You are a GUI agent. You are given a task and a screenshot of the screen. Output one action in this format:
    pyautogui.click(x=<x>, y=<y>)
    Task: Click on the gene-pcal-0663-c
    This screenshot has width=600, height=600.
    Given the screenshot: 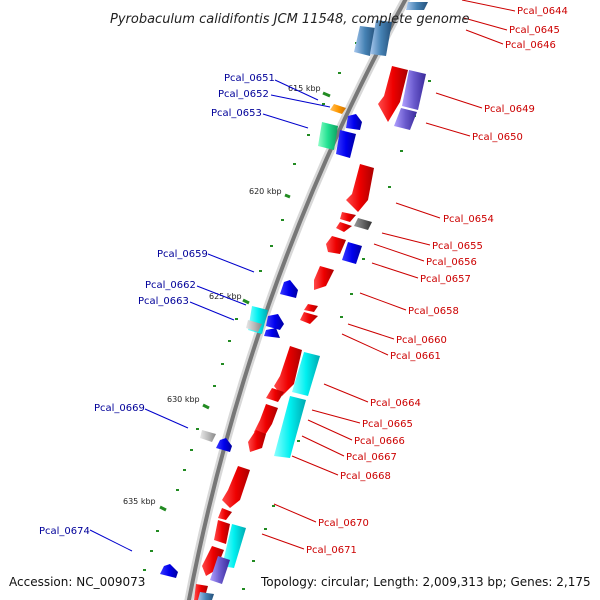 What is the action you would take?
    pyautogui.click(x=254, y=326)
    